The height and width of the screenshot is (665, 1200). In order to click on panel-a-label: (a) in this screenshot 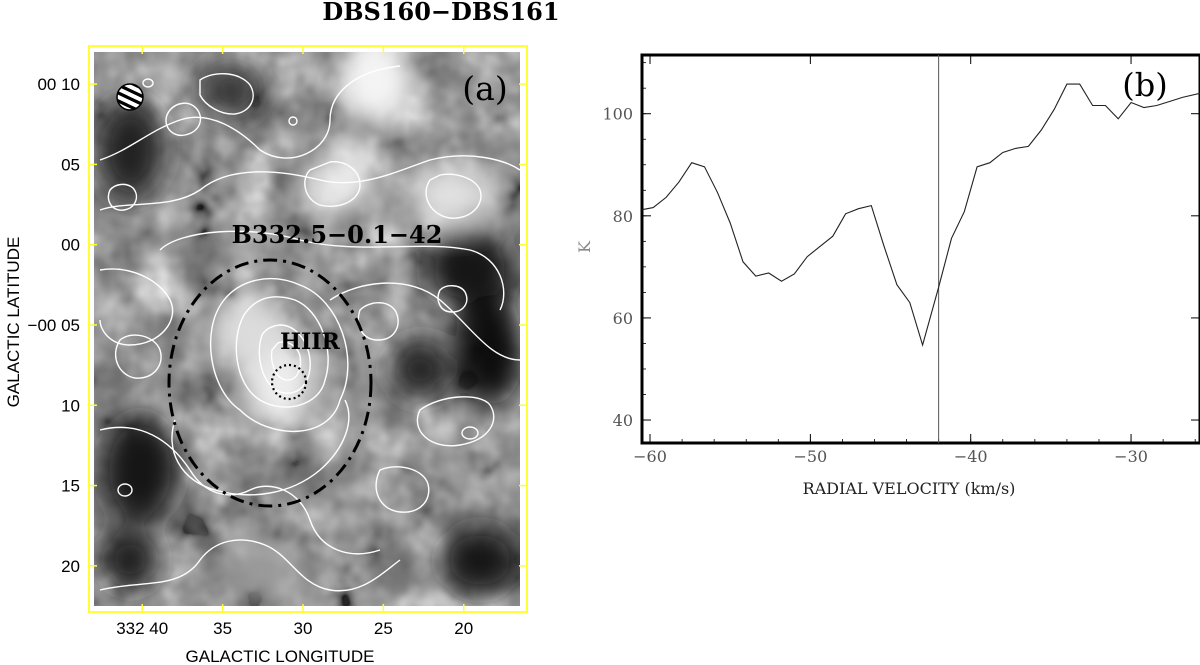, I will do `click(484, 88)`.